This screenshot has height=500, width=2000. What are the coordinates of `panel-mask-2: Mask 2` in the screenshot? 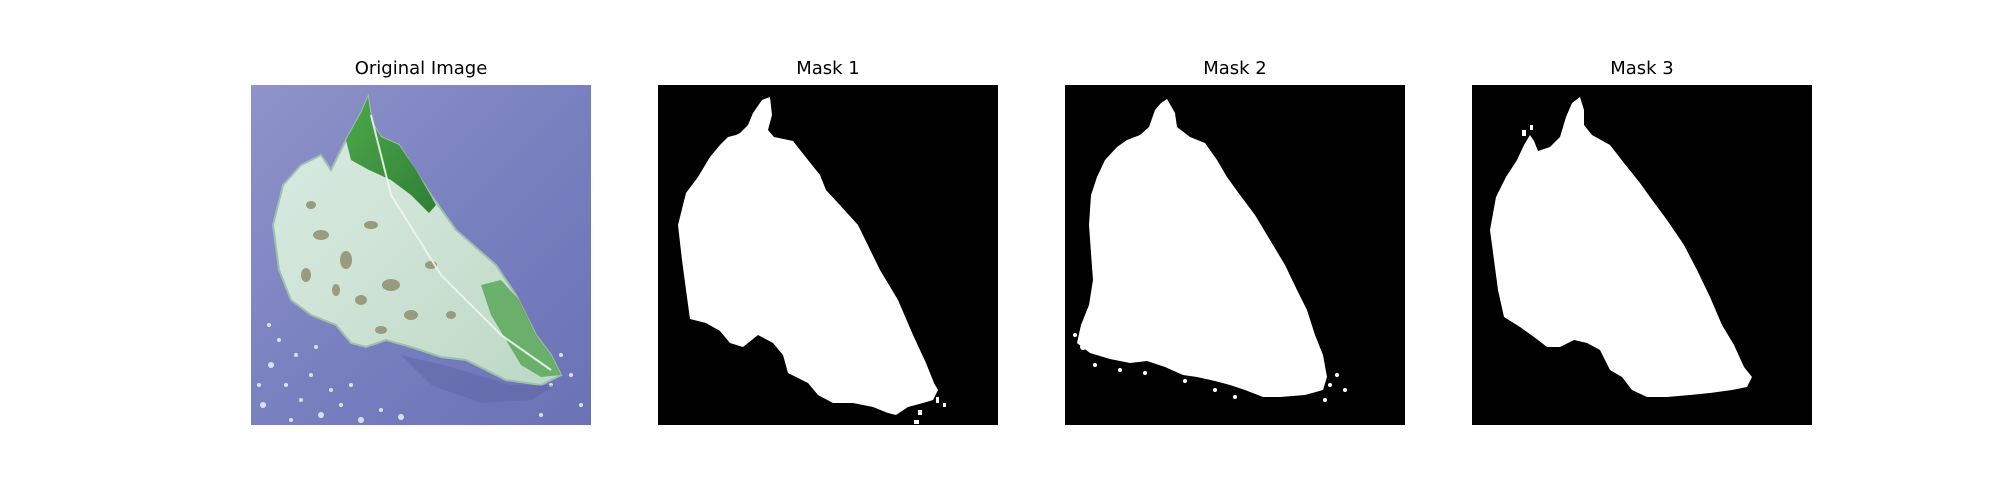 It's located at (1235, 241).